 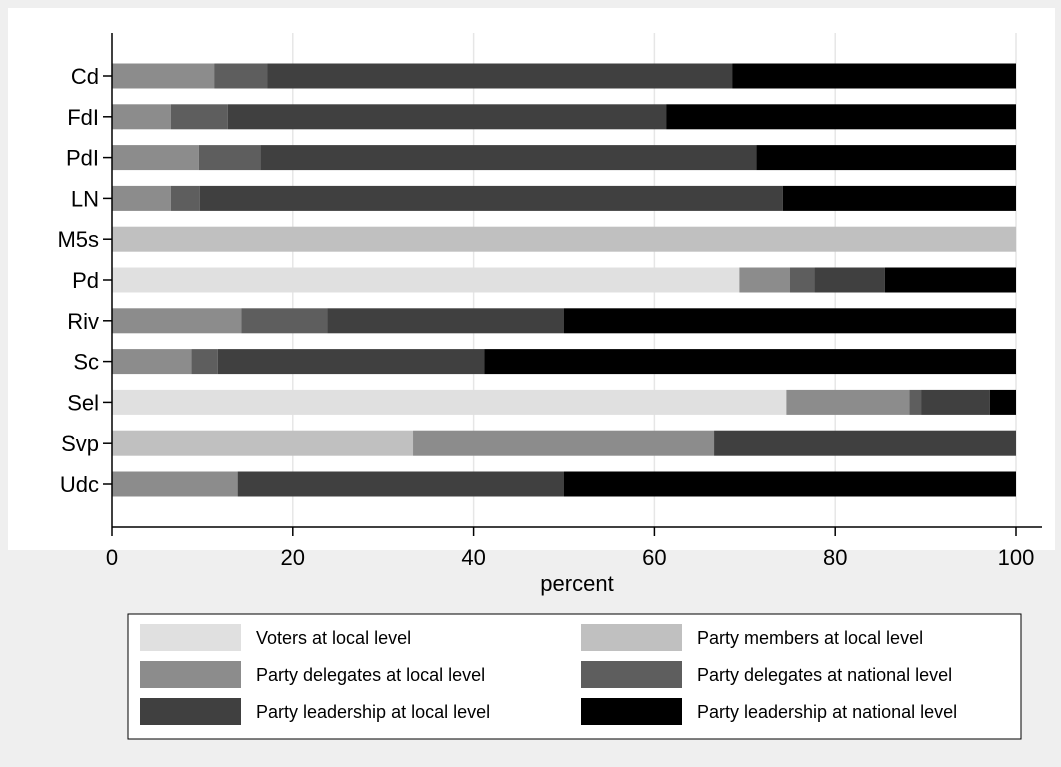 What do you see at coordinates (333, 638) in the screenshot?
I see `legend-label: Voters at local level` at bounding box center [333, 638].